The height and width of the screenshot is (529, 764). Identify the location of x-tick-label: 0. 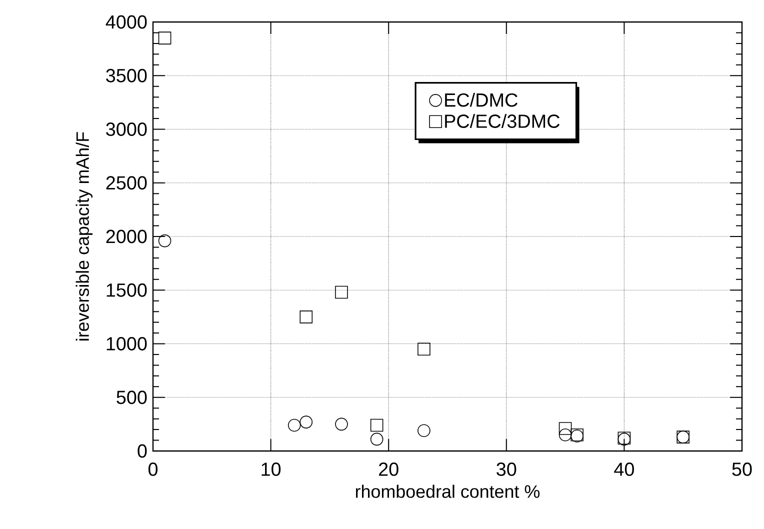
(153, 469).